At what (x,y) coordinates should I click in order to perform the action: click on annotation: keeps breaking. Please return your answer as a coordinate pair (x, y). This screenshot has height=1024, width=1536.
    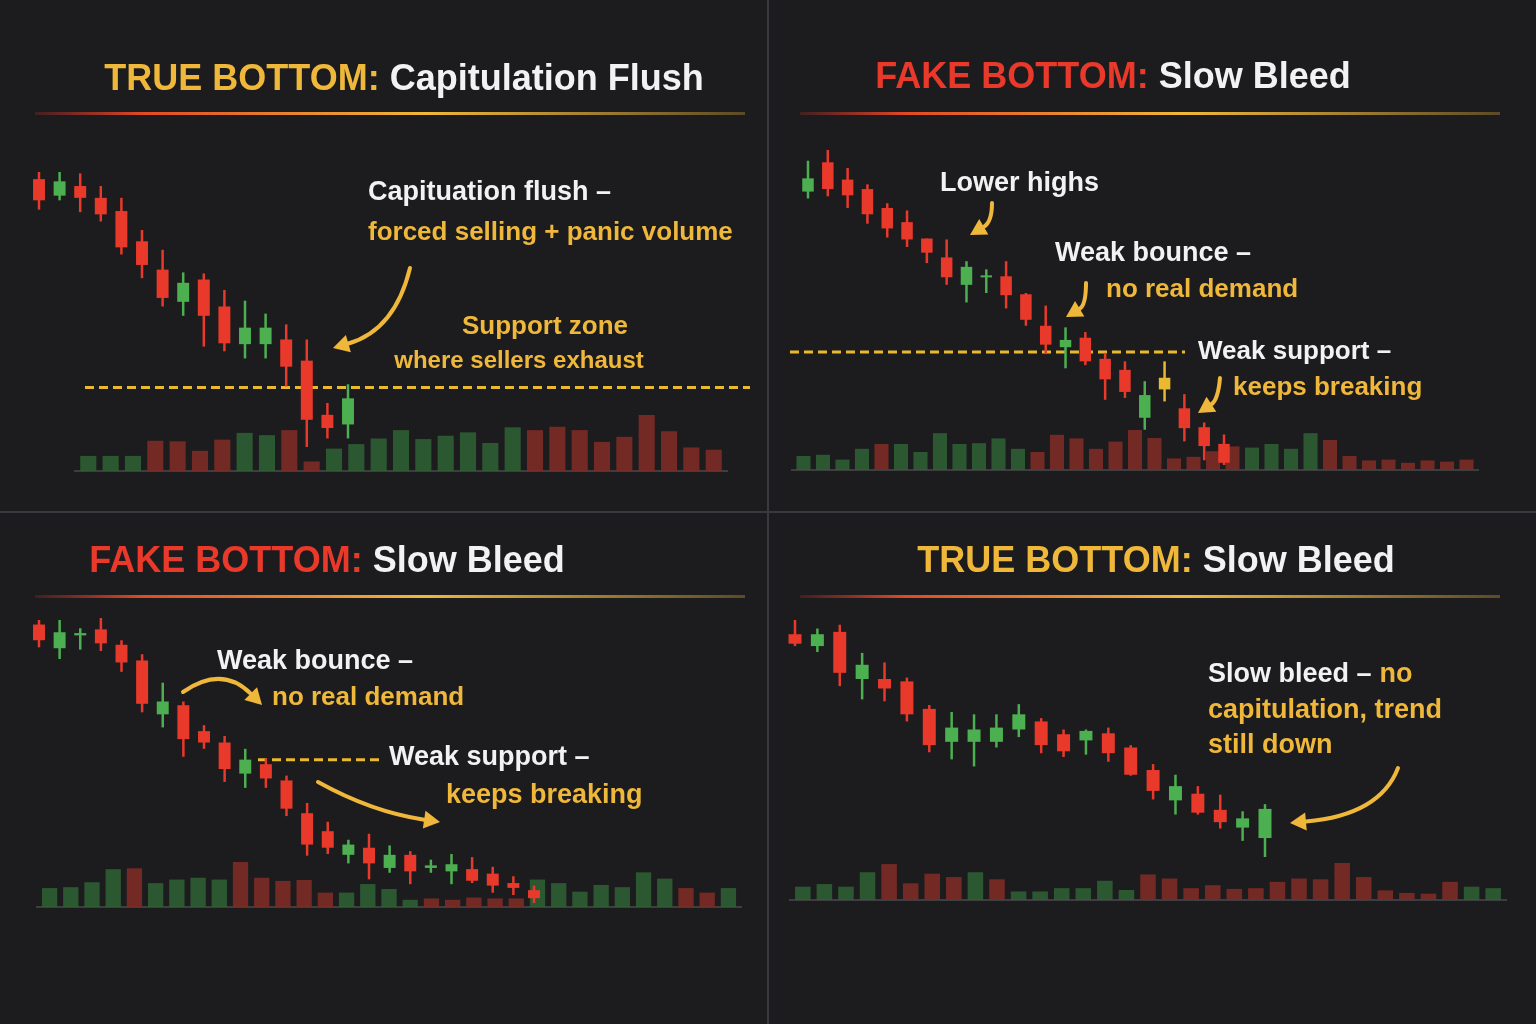
    Looking at the image, I should click on (544, 794).